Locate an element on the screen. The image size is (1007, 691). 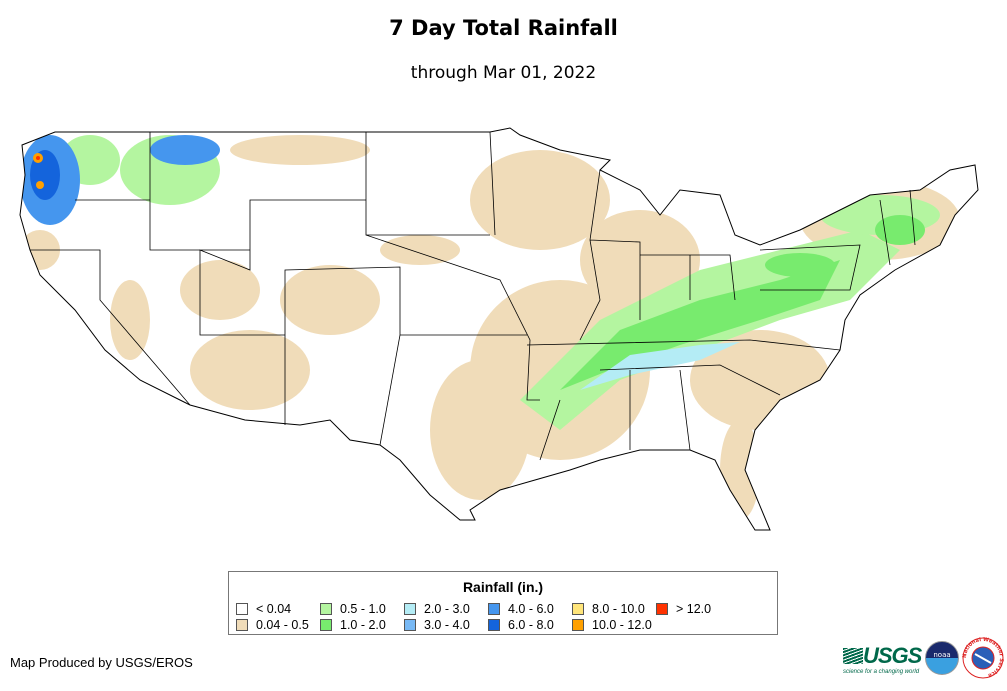
usgs-tagline: science for a changing world is located at coordinates (881, 672).